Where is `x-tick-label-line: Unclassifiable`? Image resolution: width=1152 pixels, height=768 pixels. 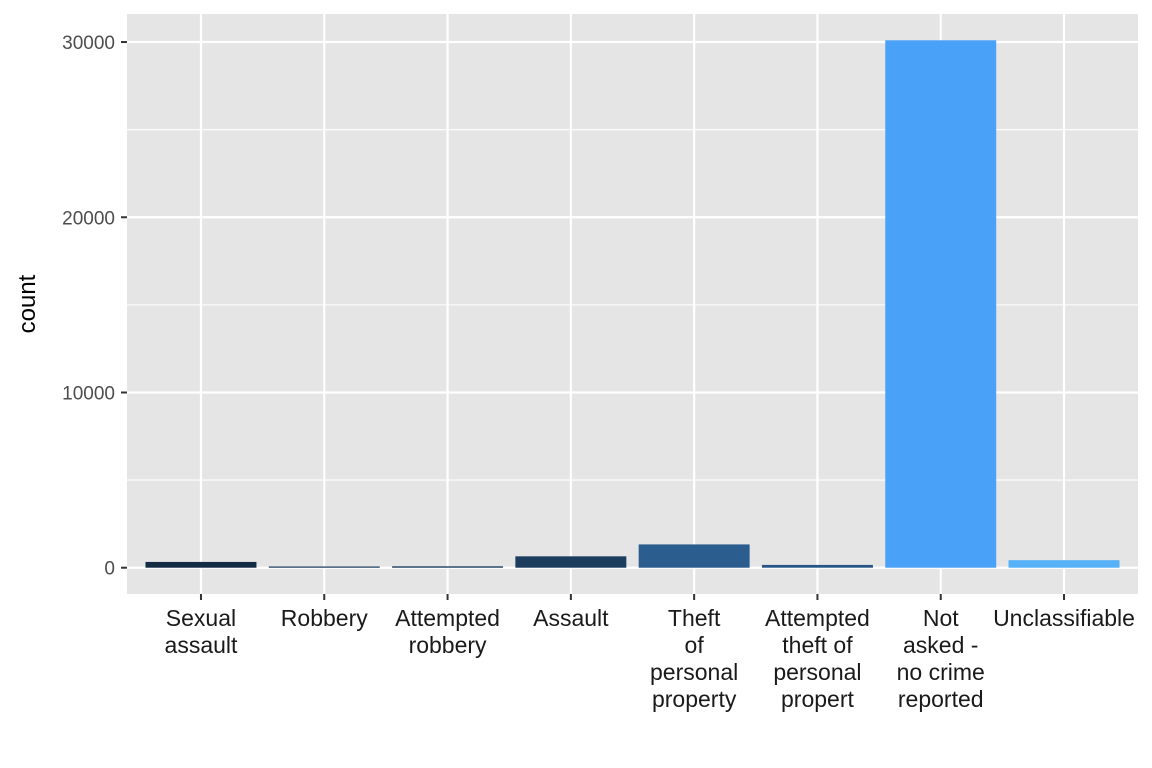
x-tick-label-line: Unclassifiable is located at coordinates (1064, 618).